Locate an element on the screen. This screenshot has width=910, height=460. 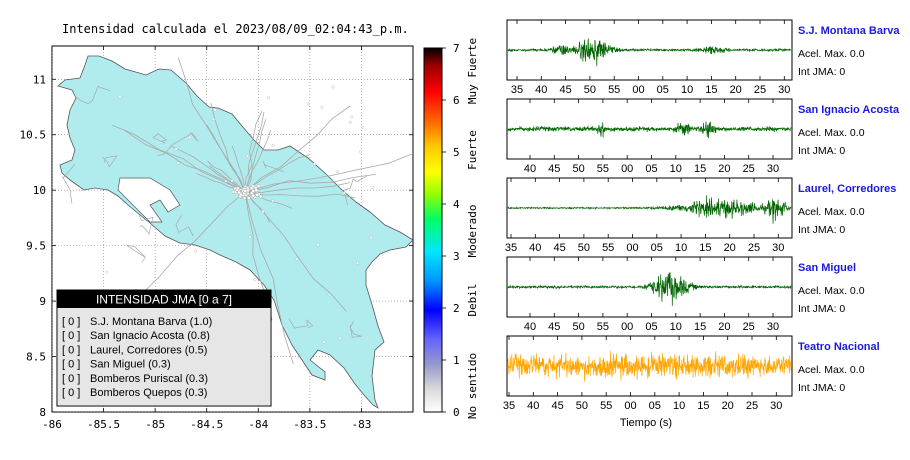
colorbar-gradient is located at coordinates (433, 230).